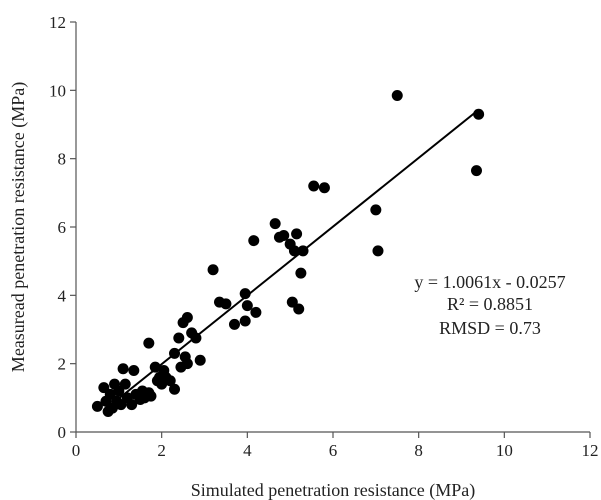  I want to click on x-axis-title: Simulated penetration resistance (MPa), so click(333, 490).